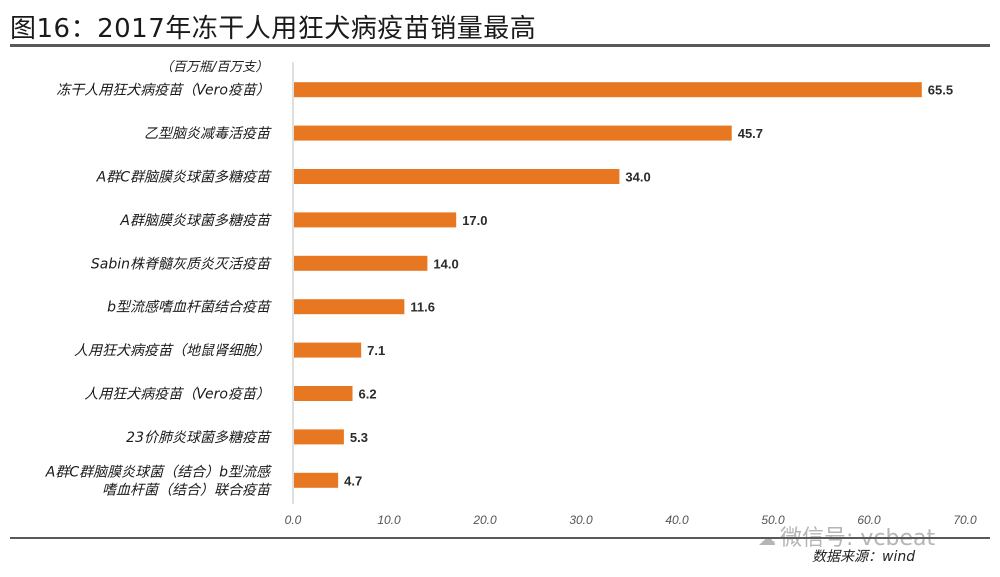  Describe the element at coordinates (500, 538) in the screenshot. I see `footer-divider` at that location.